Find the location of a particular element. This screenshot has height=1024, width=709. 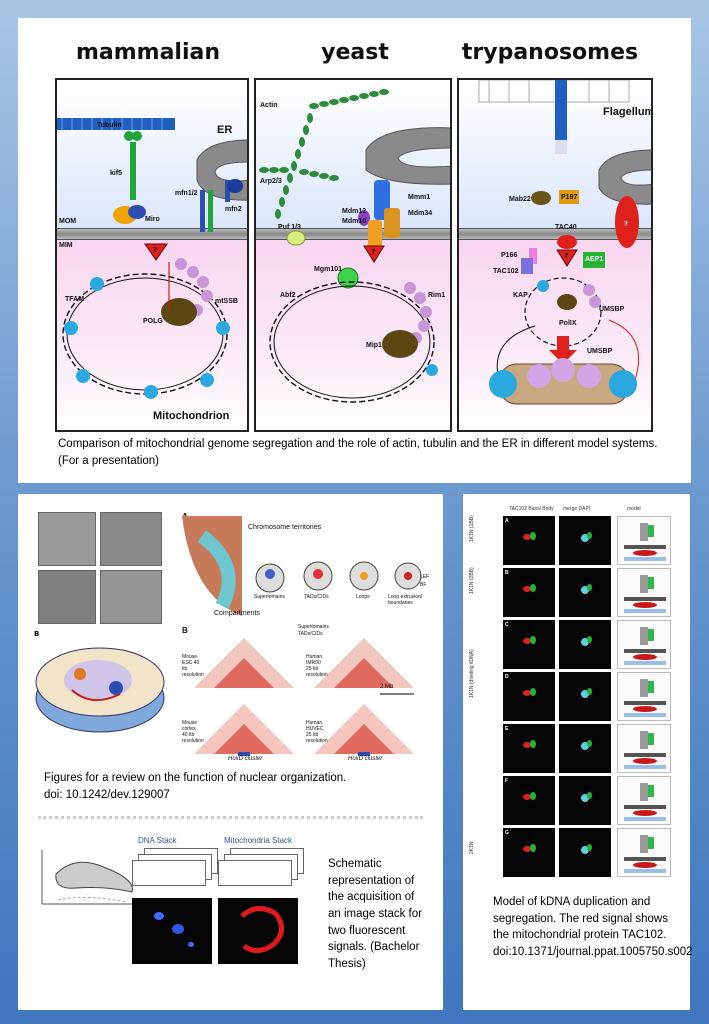

label-bf: BF is located at coordinates (423, 585).